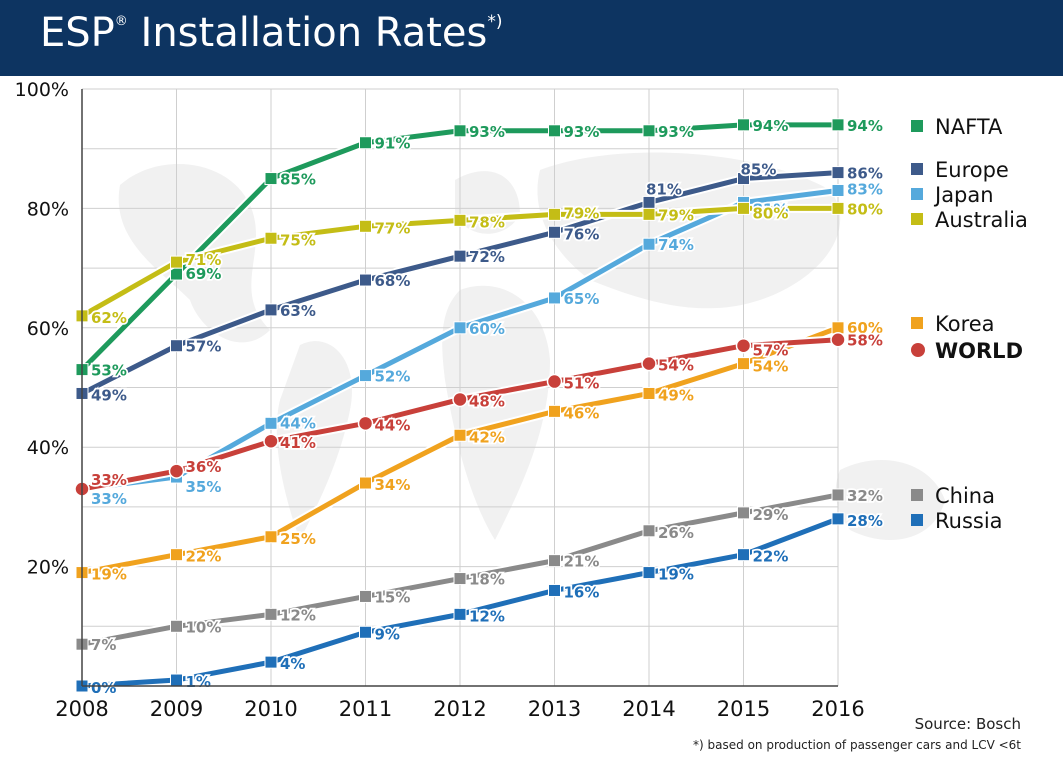  I want to click on legend-label: Europe, so click(972, 170).